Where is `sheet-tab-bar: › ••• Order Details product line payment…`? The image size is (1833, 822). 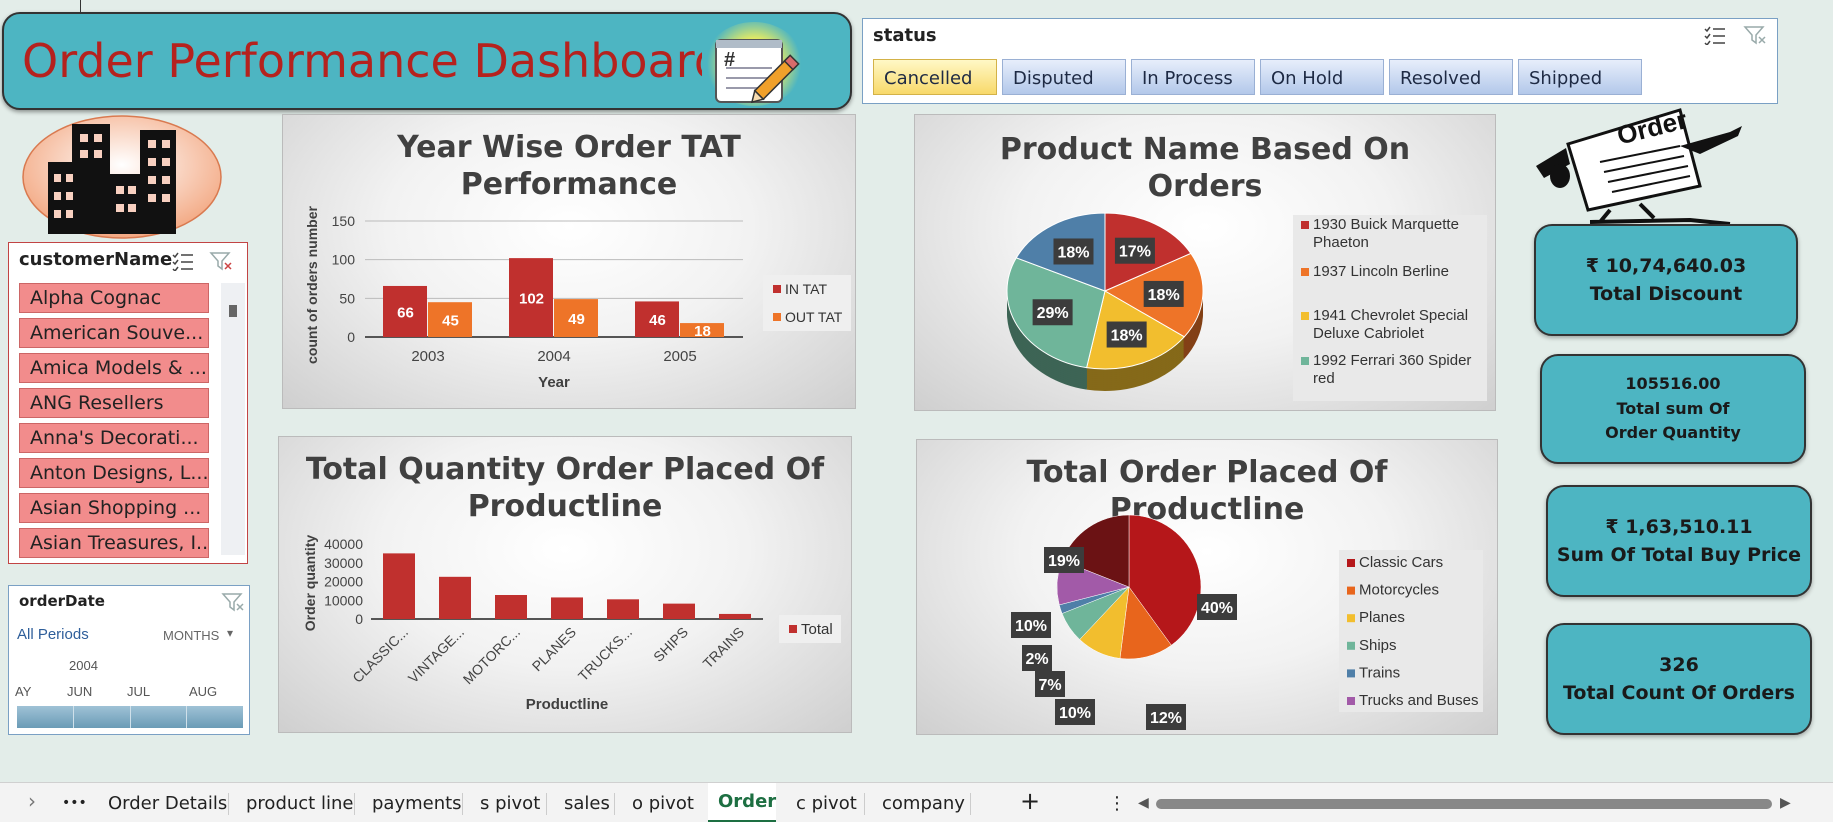
sheet-tab-bar: › ••• Order Details product line payment… is located at coordinates (916, 802).